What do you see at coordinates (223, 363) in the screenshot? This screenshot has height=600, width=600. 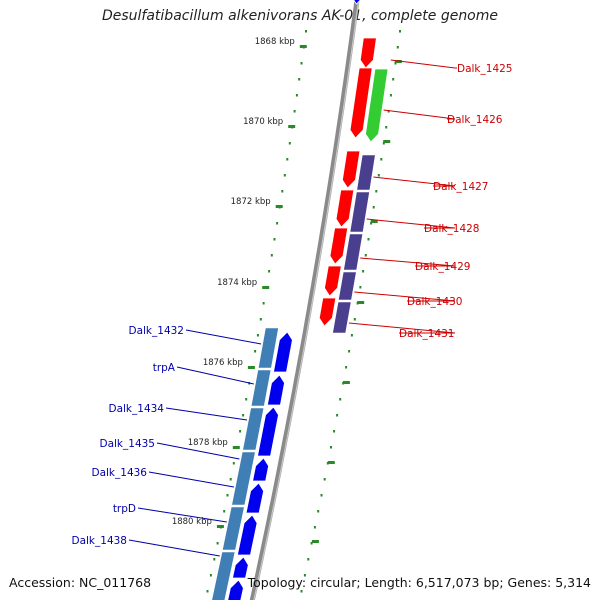 I see `kbp-label: 1876 kbp` at bounding box center [223, 363].